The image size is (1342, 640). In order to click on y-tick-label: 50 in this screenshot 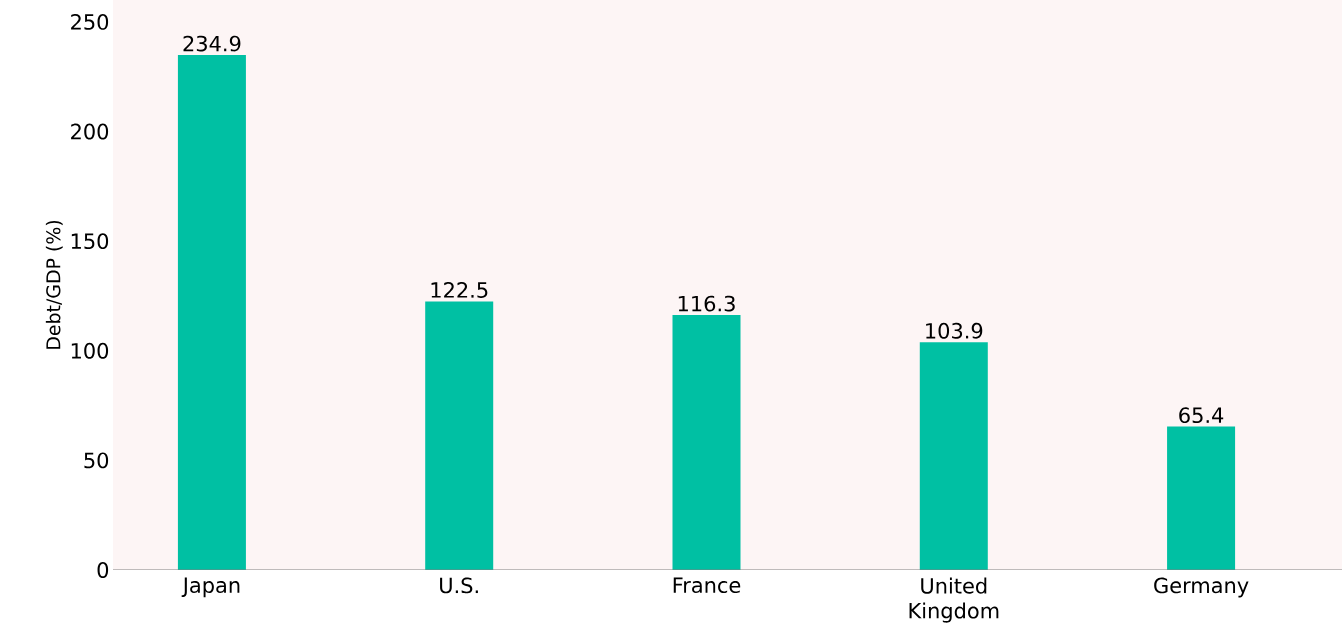, I will do `click(96, 460)`.